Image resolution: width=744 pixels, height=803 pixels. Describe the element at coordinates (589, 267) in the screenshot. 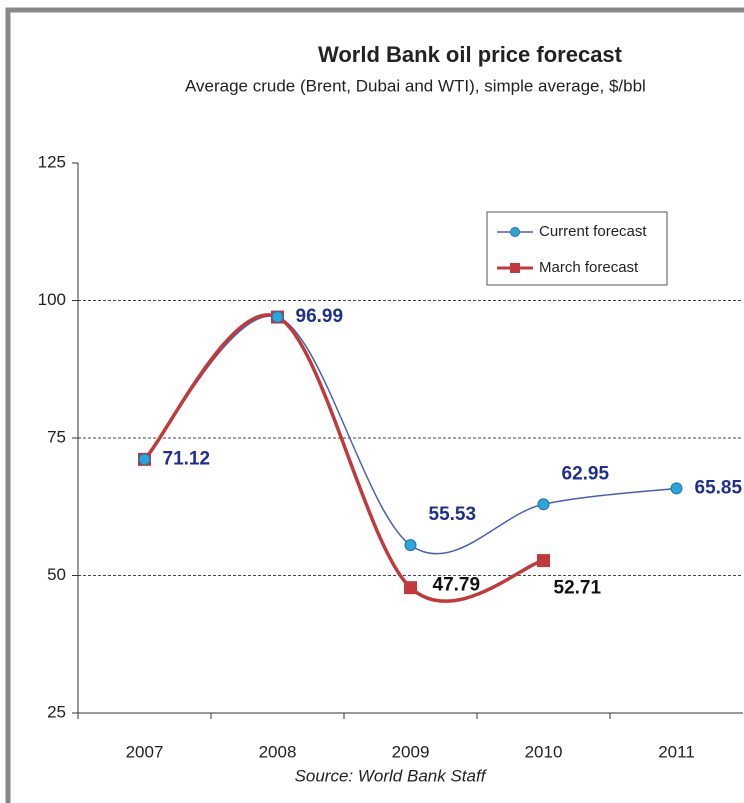

I see `legend-label: March forecast` at that location.